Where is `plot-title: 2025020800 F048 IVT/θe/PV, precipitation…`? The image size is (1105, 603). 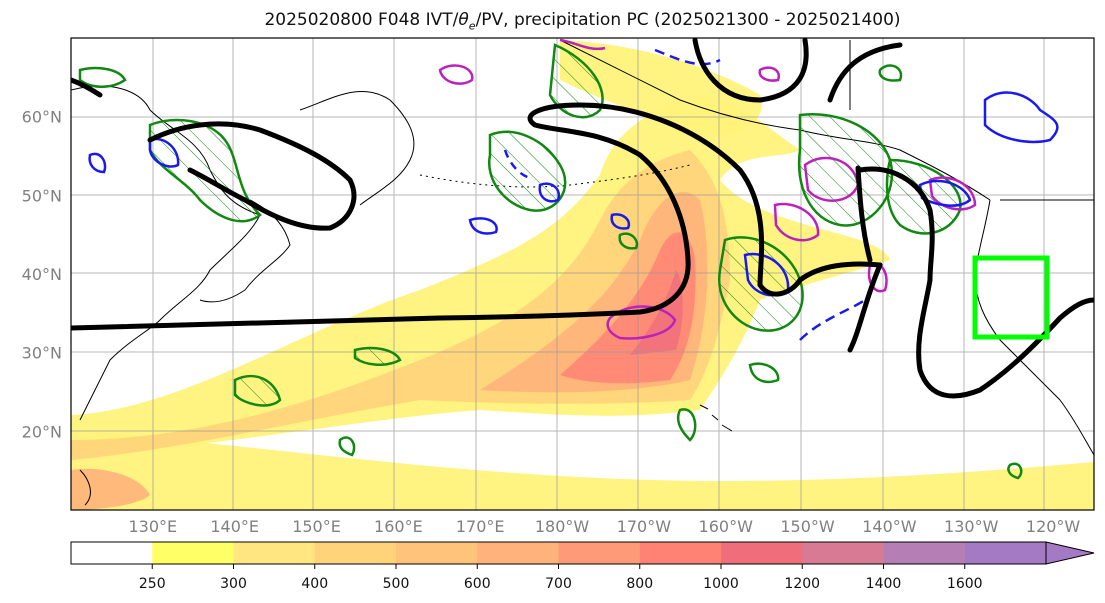 plot-title: 2025020800 F048 IVT/θe/PV, precipitation… is located at coordinates (582, 21).